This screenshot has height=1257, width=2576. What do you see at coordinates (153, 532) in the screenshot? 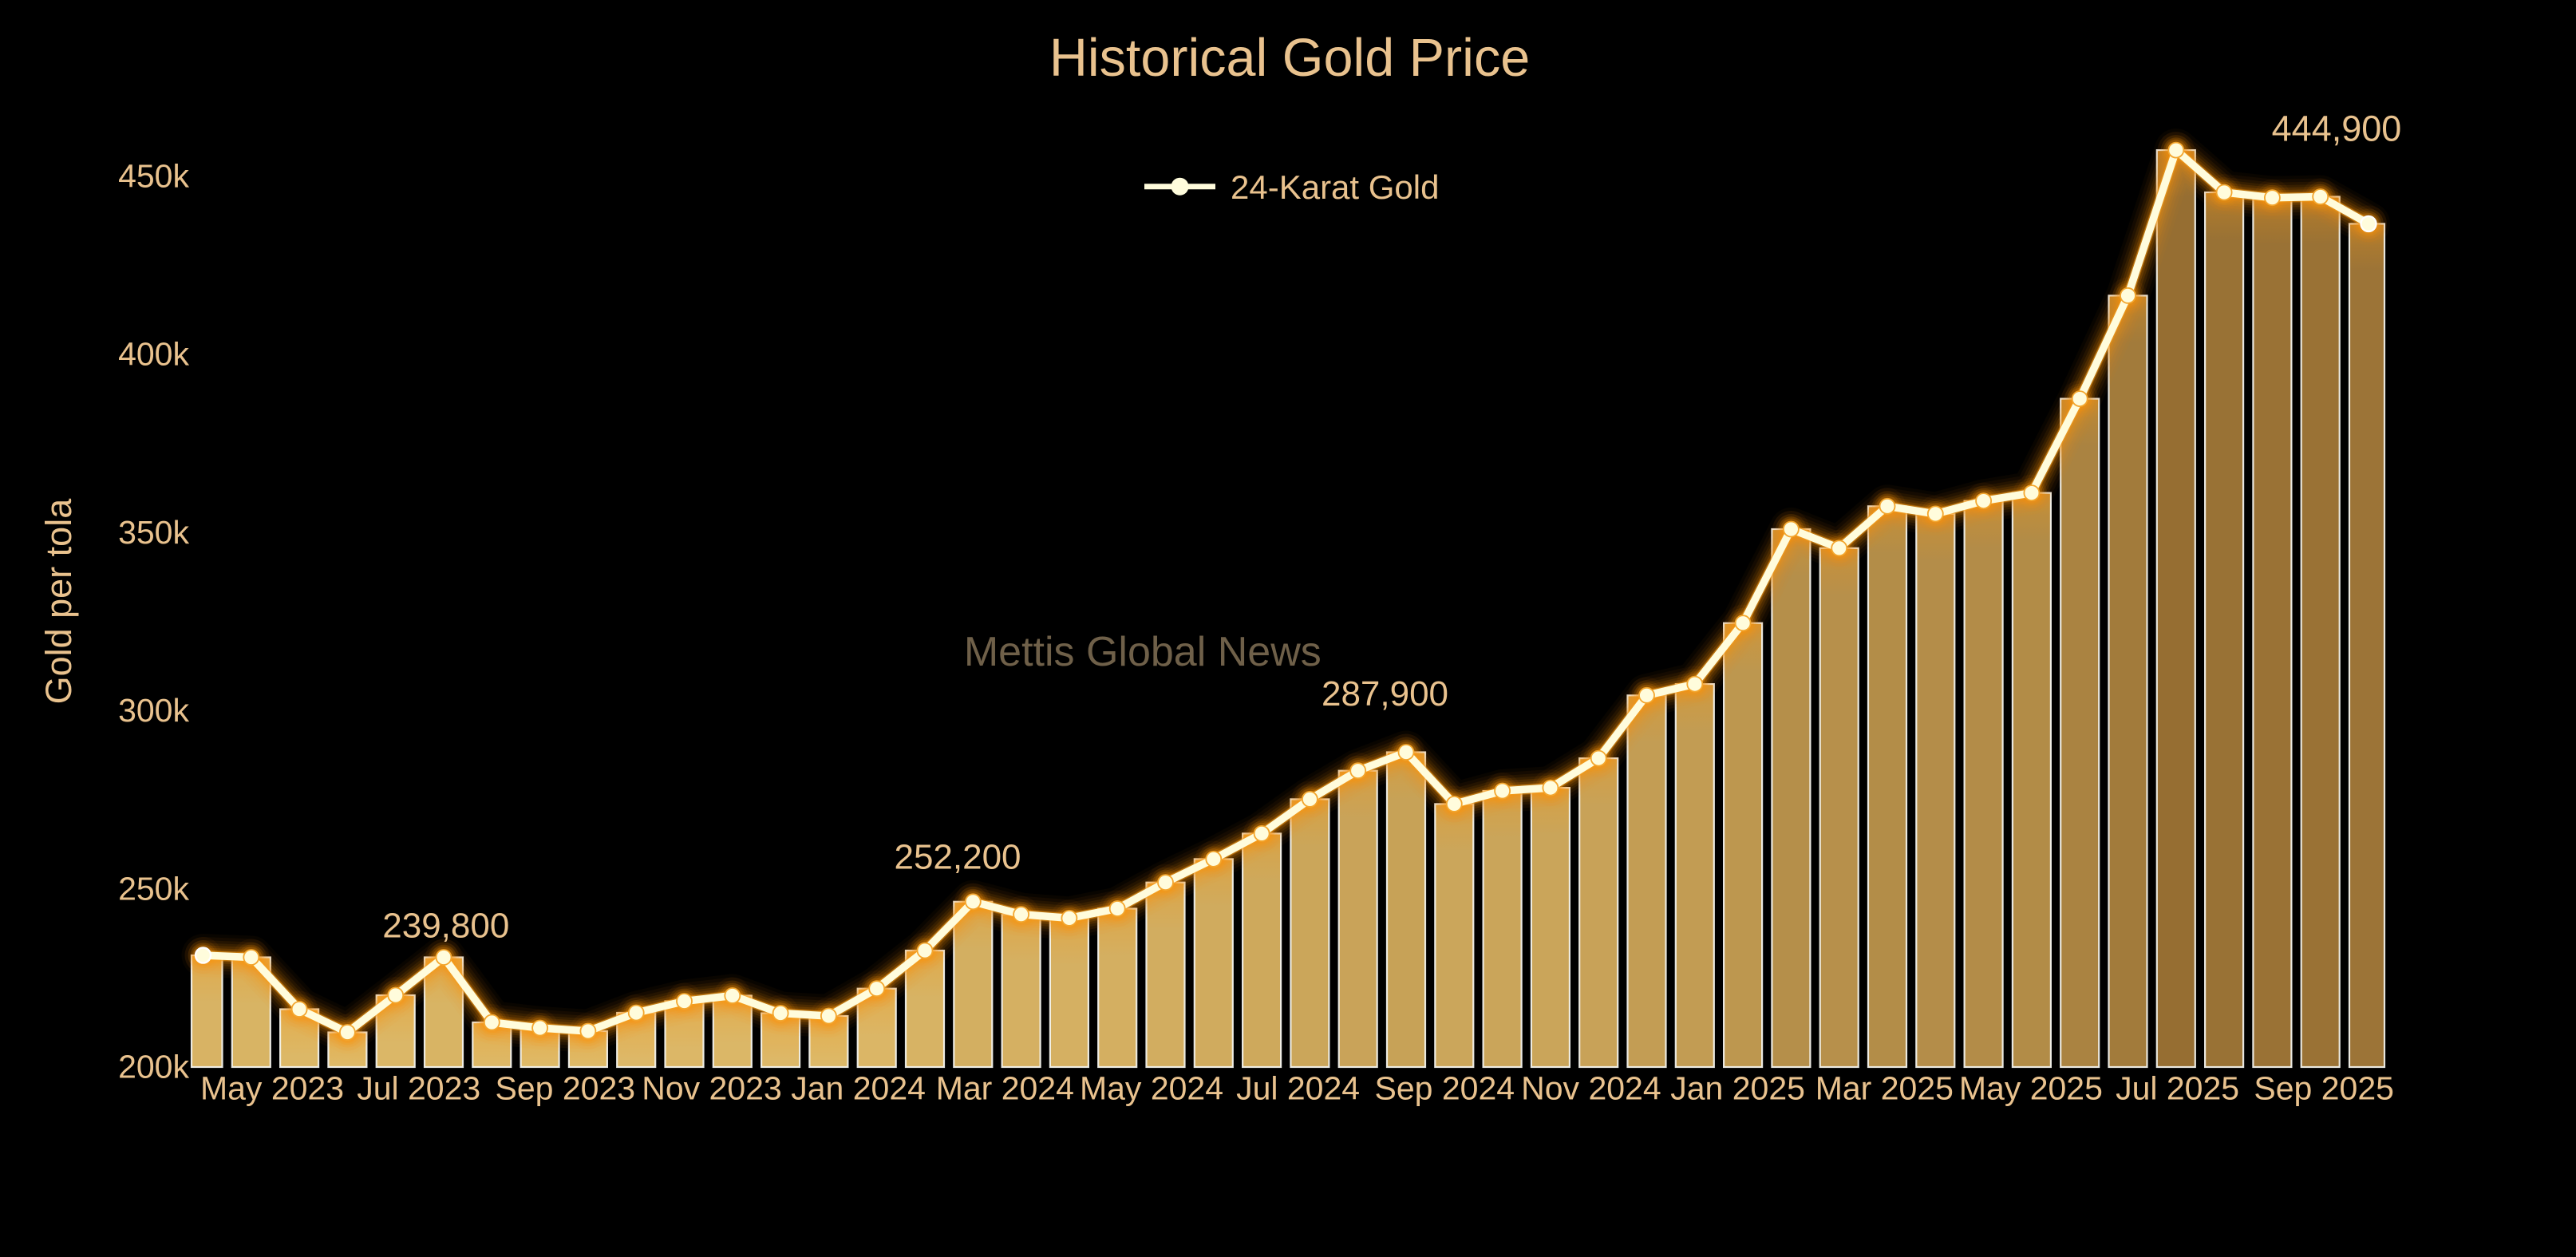
I see `svg-text: 350k` at bounding box center [153, 532].